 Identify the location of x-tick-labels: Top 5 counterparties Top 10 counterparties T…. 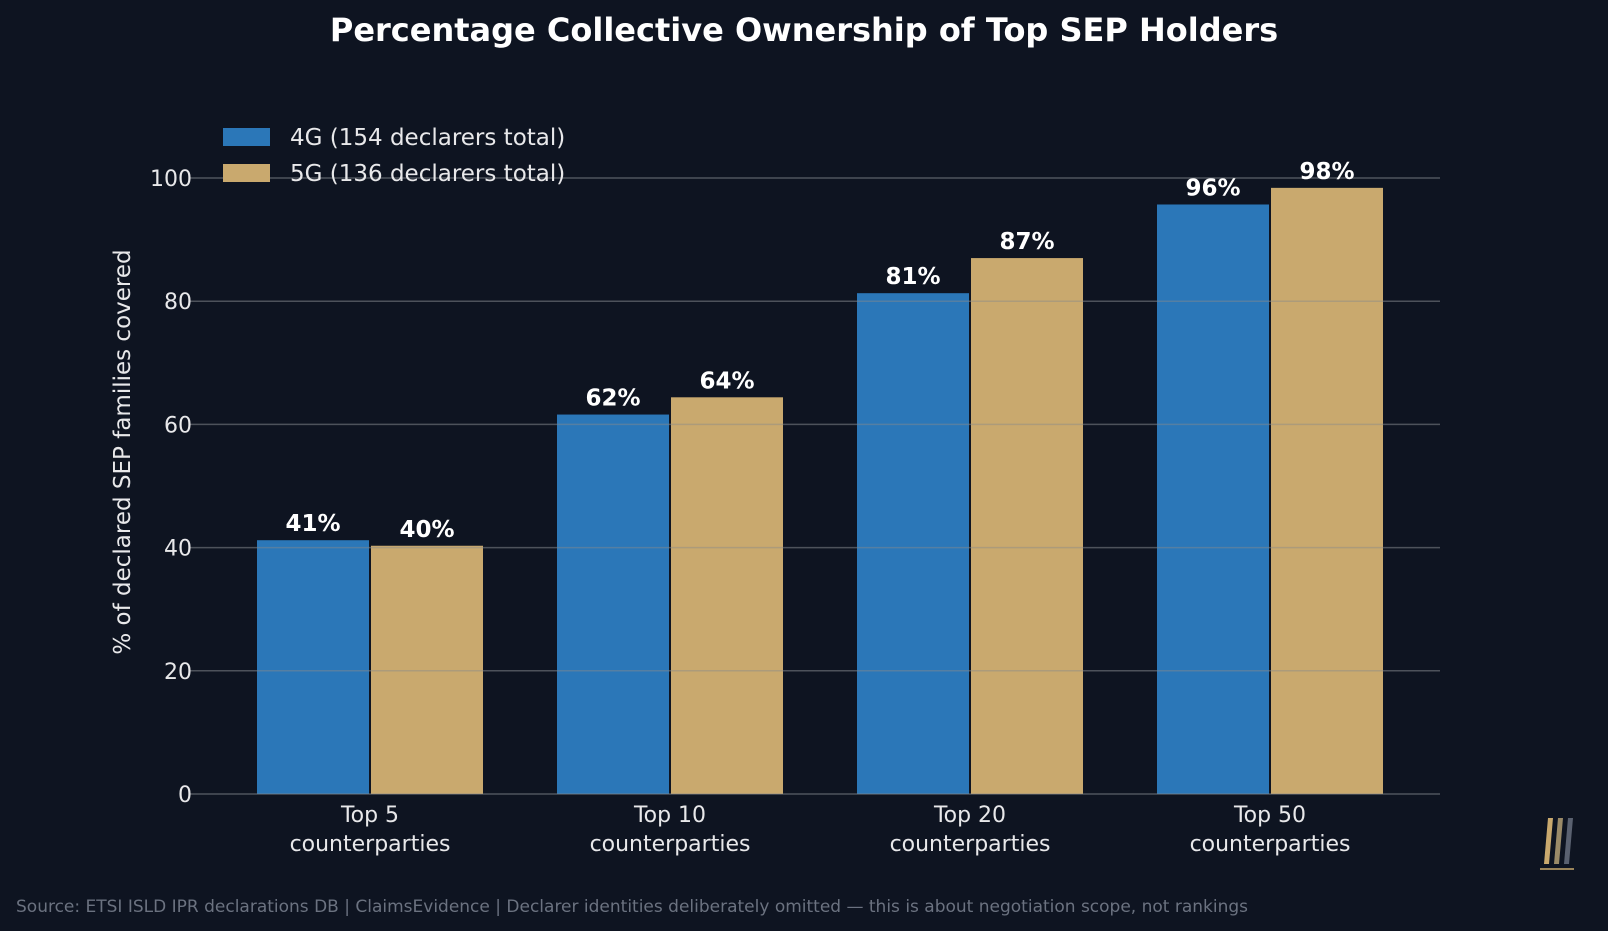
(820, 830).